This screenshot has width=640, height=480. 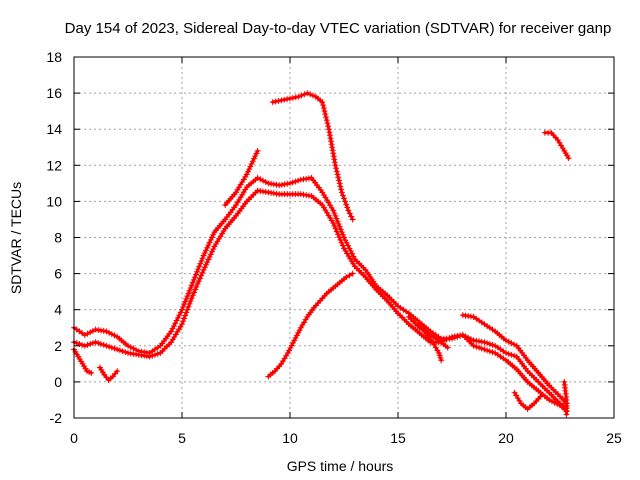 What do you see at coordinates (313, 156) in the screenshot?
I see `series-line` at bounding box center [313, 156].